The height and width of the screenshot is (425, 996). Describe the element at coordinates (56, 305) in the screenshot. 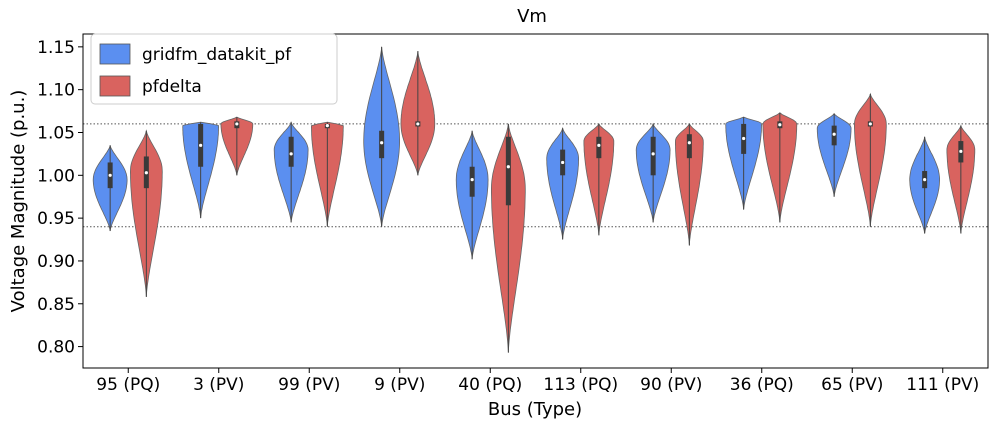

I see `y-tick-label: 0.85` at that location.